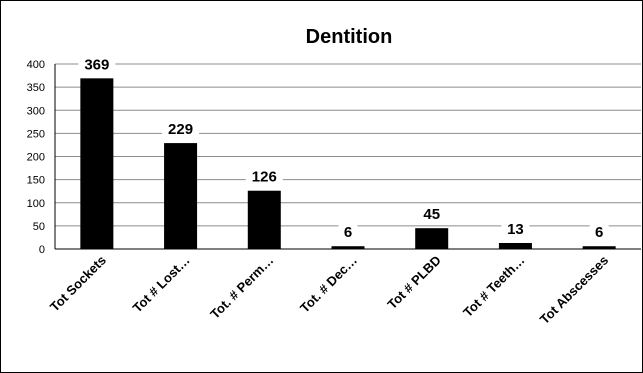  What do you see at coordinates (349, 37) in the screenshot?
I see `chart-title: Dentition` at bounding box center [349, 37].